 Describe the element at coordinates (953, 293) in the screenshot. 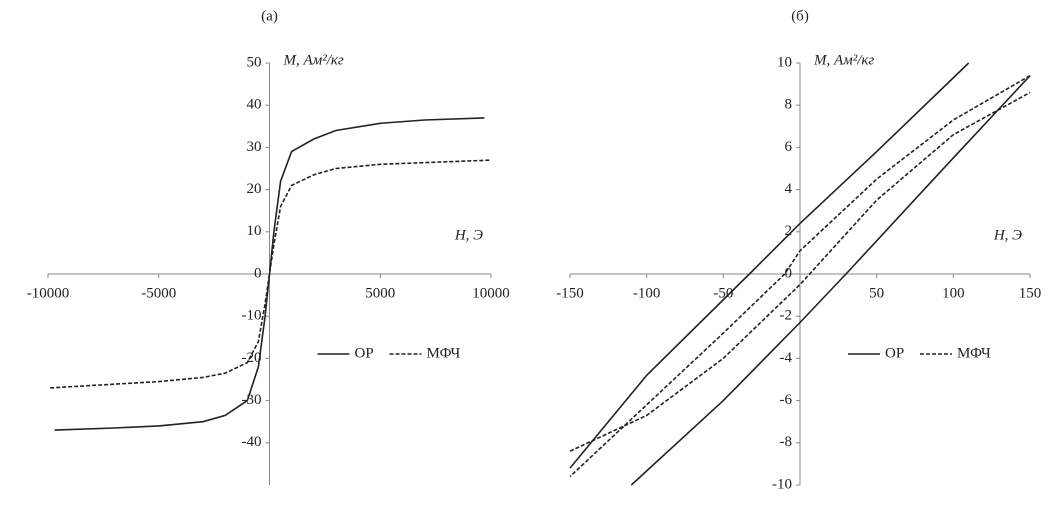

I see `x-tick-label: 100` at that location.